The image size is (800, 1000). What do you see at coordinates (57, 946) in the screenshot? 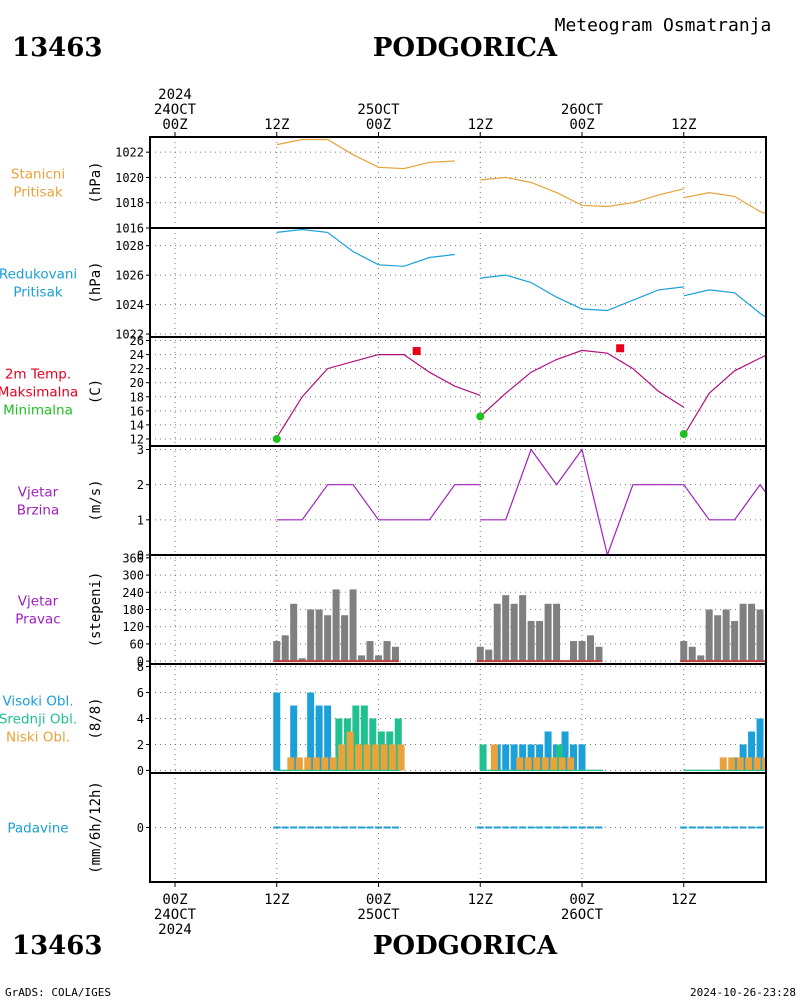
I see `station-id-bottom: 13463` at bounding box center [57, 946].